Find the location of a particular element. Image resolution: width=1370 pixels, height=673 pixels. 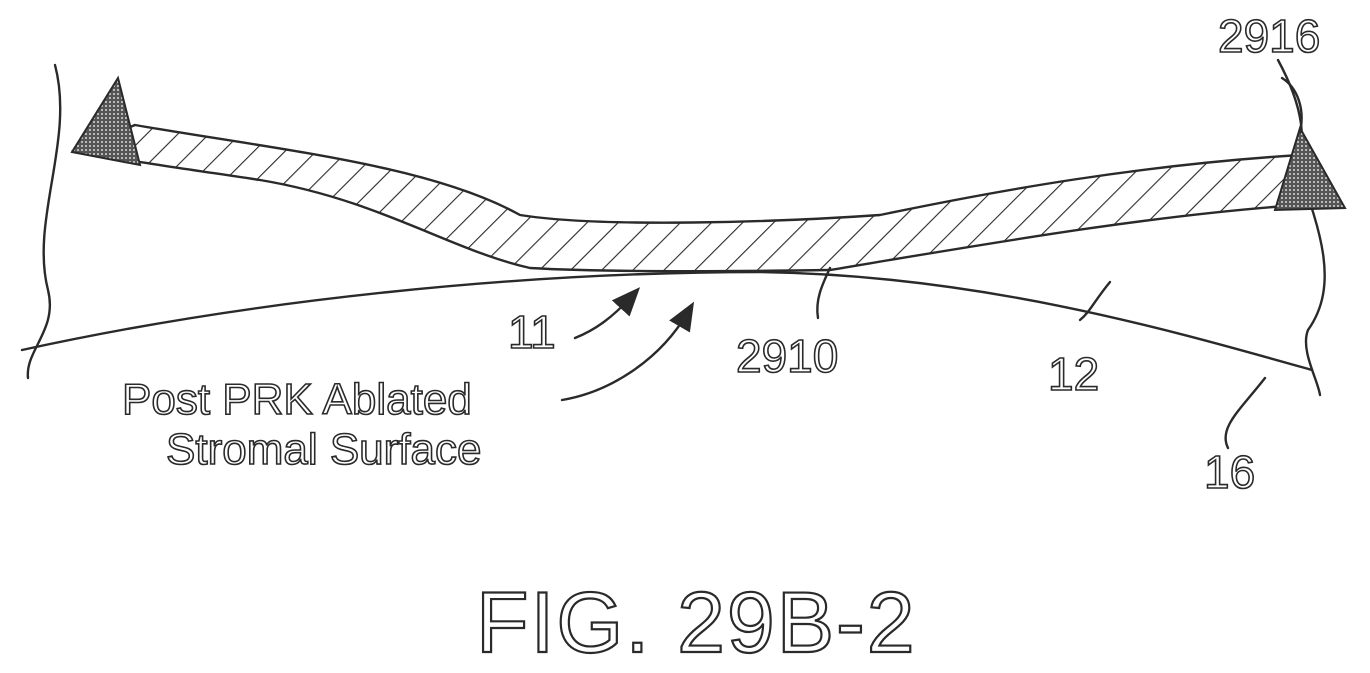

left-break-line is located at coordinates (44, 221).